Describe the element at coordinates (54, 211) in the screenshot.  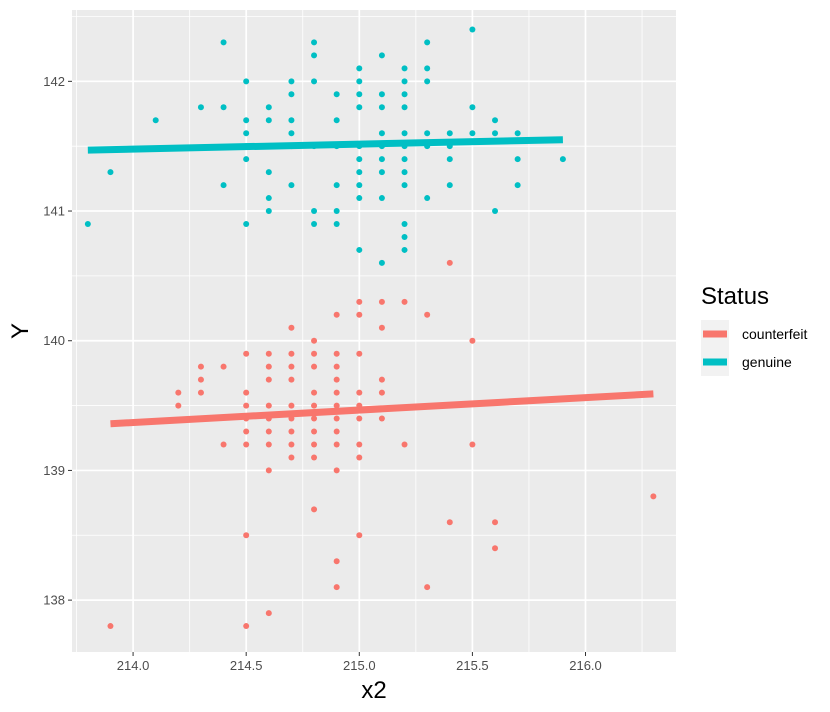
I see `y-tick-label: 141` at that location.